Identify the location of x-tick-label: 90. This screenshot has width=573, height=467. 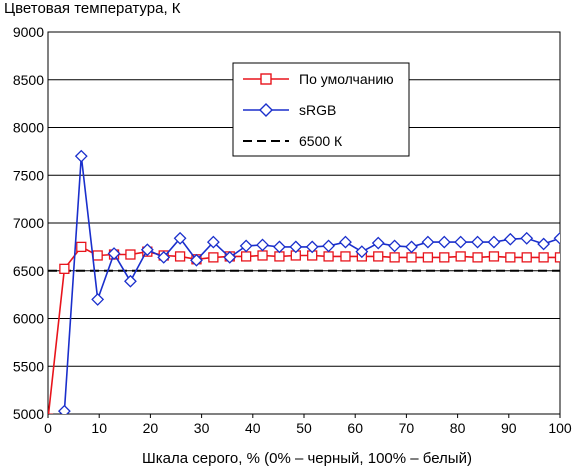
(509, 428).